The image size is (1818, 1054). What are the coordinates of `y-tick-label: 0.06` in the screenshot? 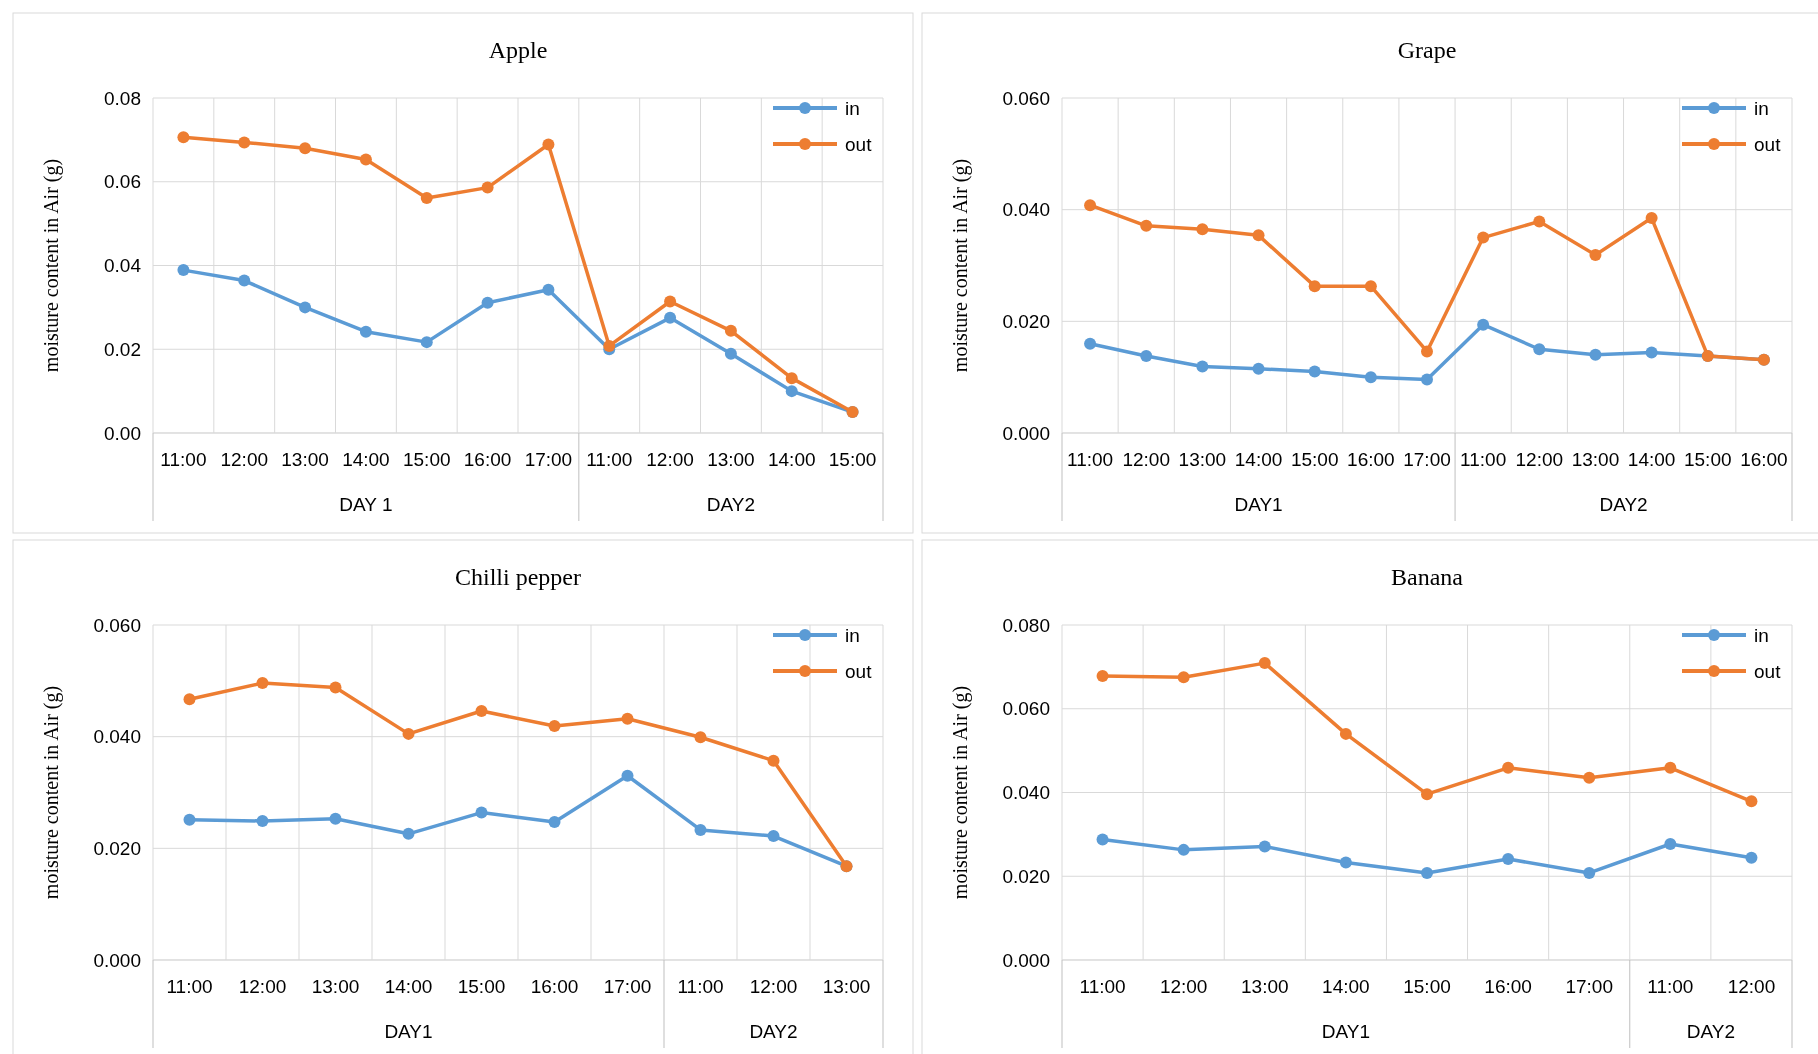 It's located at (122, 182).